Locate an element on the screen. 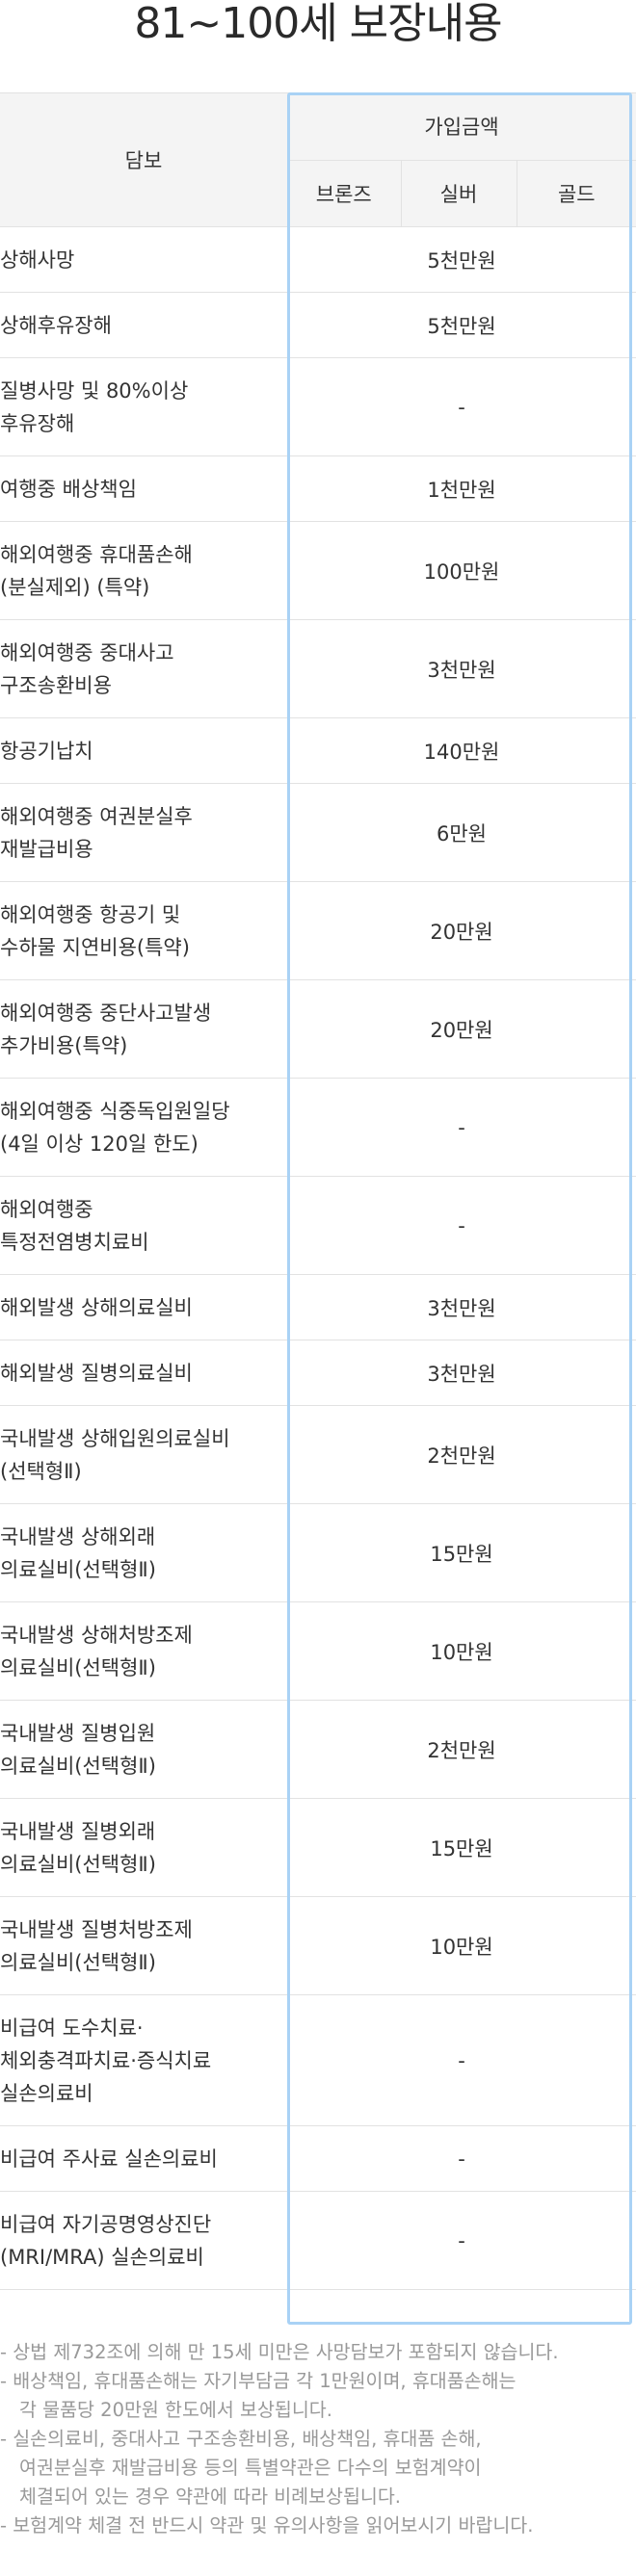 The height and width of the screenshot is (2576, 636). plan-header-gold: 골드 is located at coordinates (576, 193).